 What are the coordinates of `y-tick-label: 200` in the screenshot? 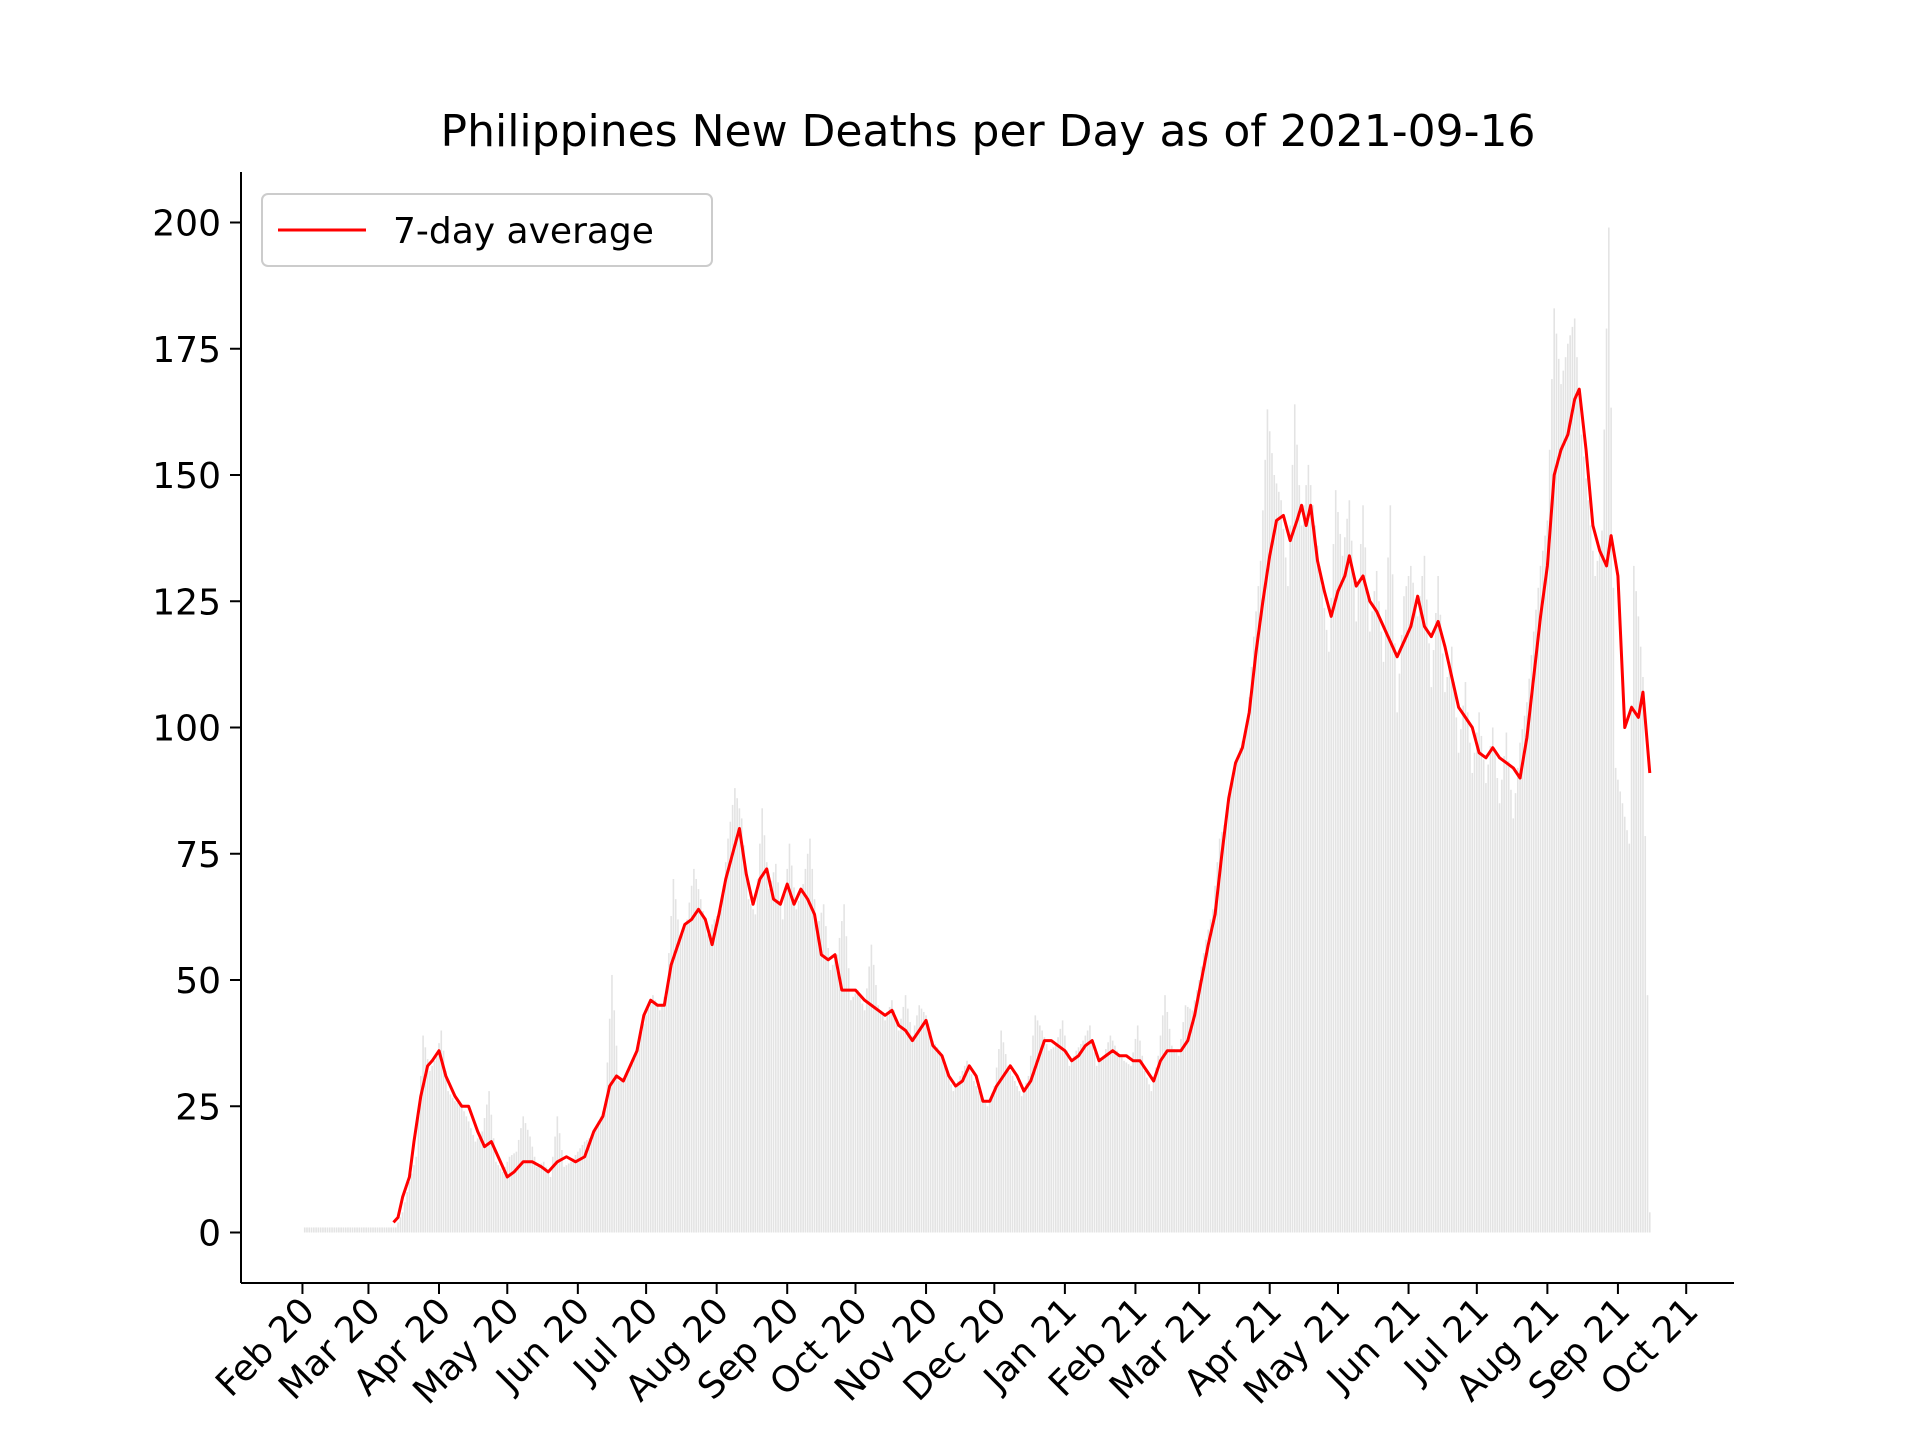 It's located at (186, 224).